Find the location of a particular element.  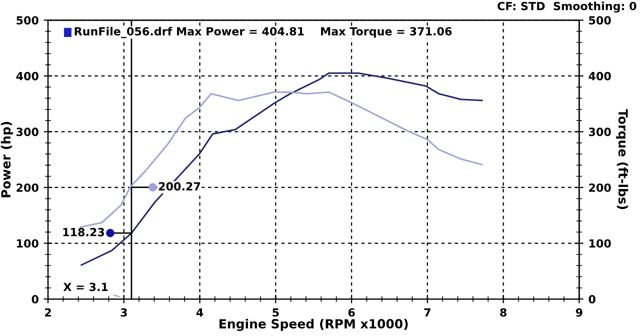

x-tick-label: 3 is located at coordinates (123, 312).